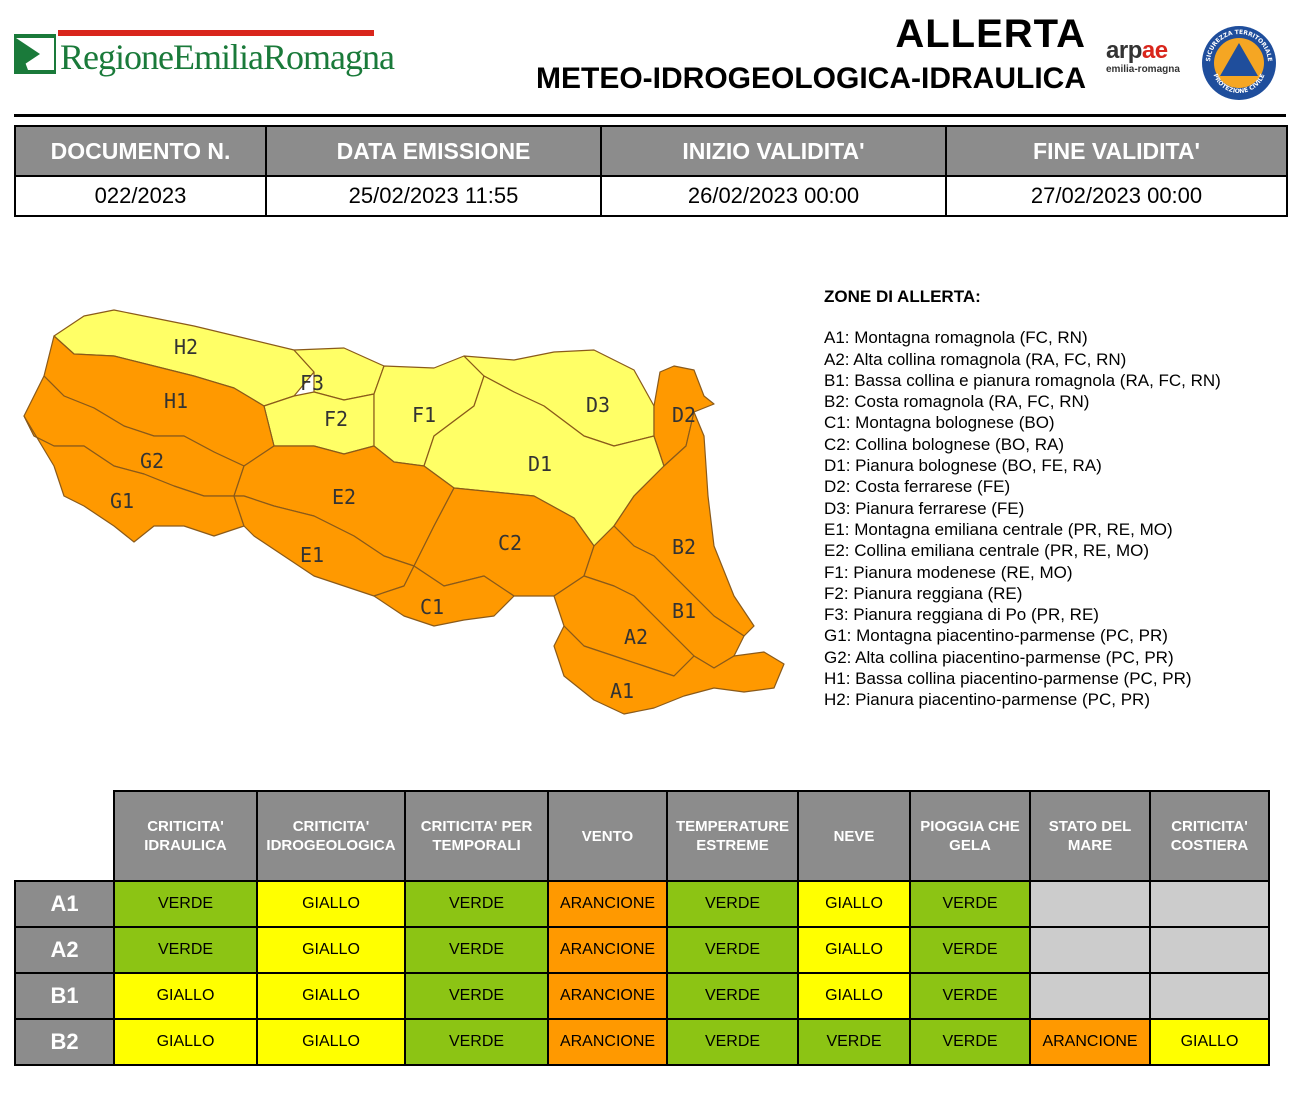 This screenshot has width=1300, height=1097. I want to click on map-label-B2: B2, so click(684, 547).